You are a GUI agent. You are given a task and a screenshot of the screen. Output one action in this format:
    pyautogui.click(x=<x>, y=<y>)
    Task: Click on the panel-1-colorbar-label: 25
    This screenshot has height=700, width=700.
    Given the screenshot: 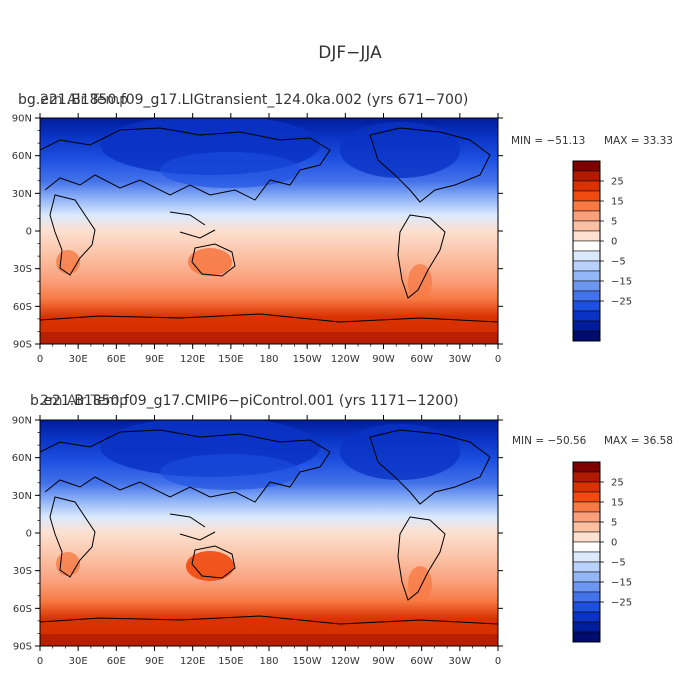 What is the action you would take?
    pyautogui.click(x=617, y=182)
    